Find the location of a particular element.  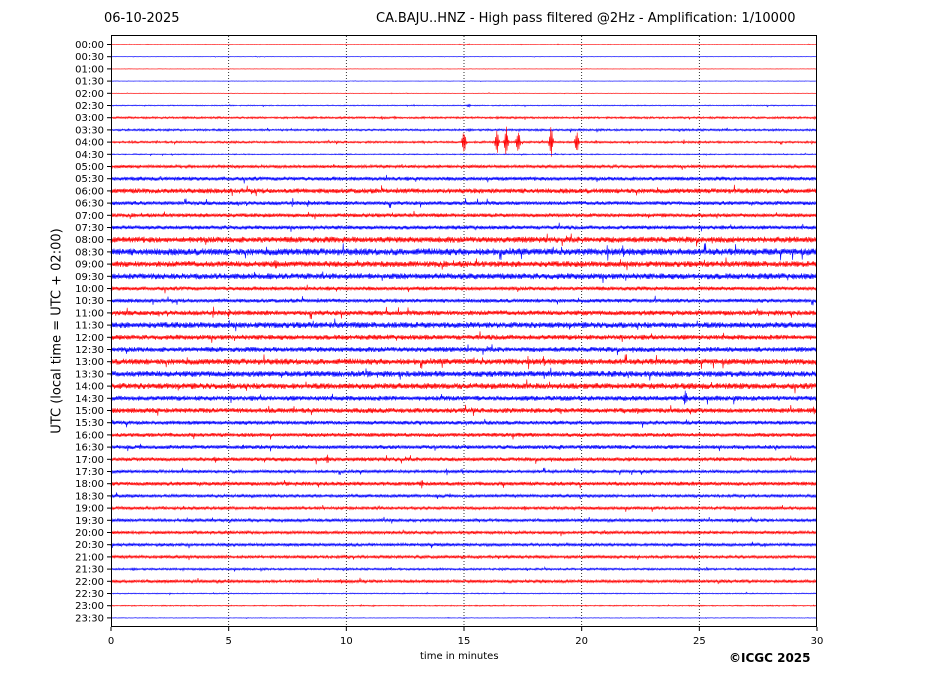

trace-2030 is located at coordinates (463, 545).